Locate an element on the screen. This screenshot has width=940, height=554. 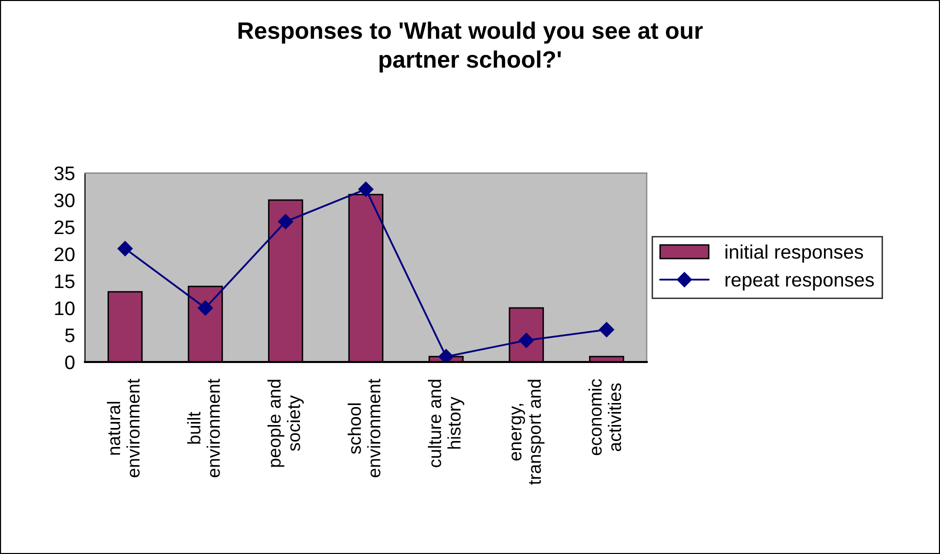
x-tick-label: school environment is located at coordinates (364, 428).